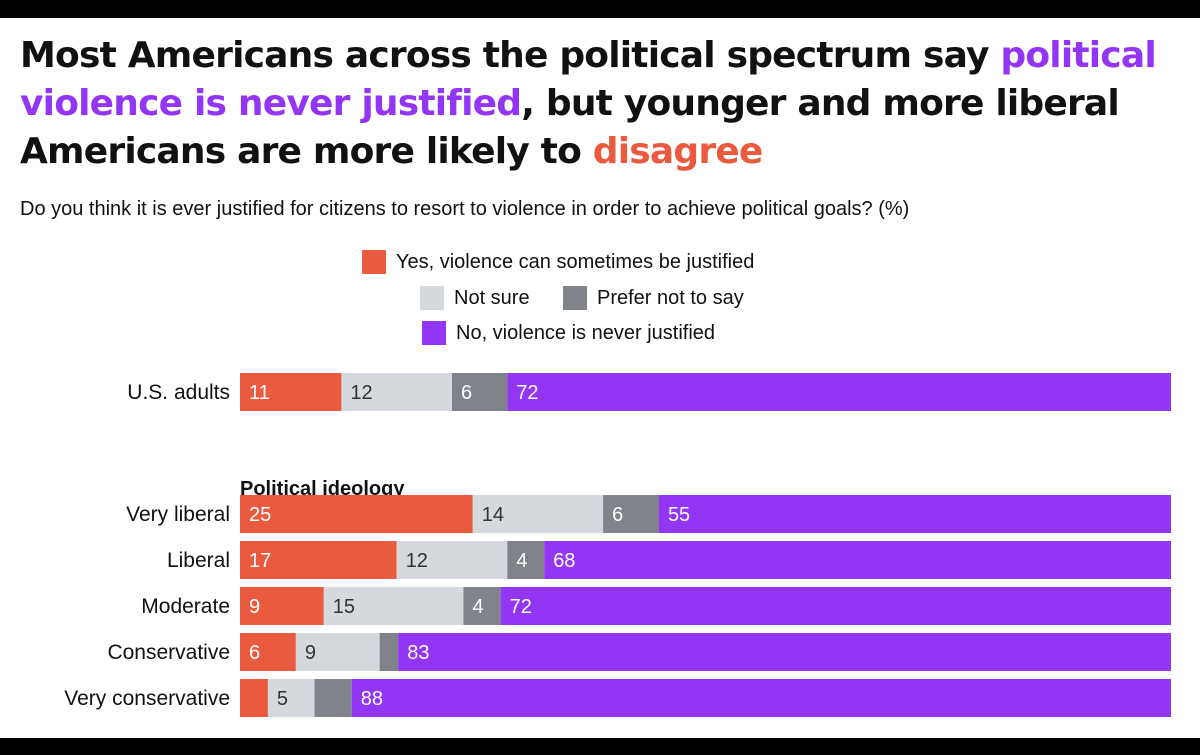 This screenshot has width=1200, height=755. What do you see at coordinates (397, 392) in the screenshot?
I see `bar-u-s-adults-not-sure` at bounding box center [397, 392].